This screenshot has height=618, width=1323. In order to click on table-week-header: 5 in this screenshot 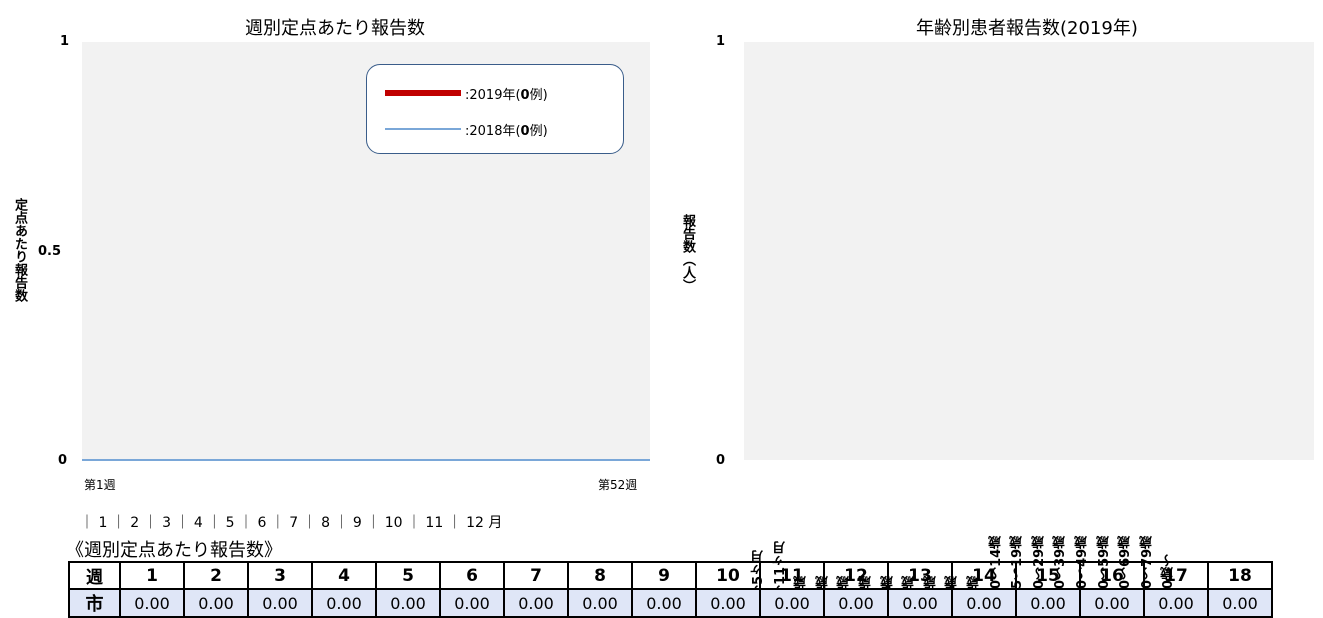, I will do `click(408, 575)`.